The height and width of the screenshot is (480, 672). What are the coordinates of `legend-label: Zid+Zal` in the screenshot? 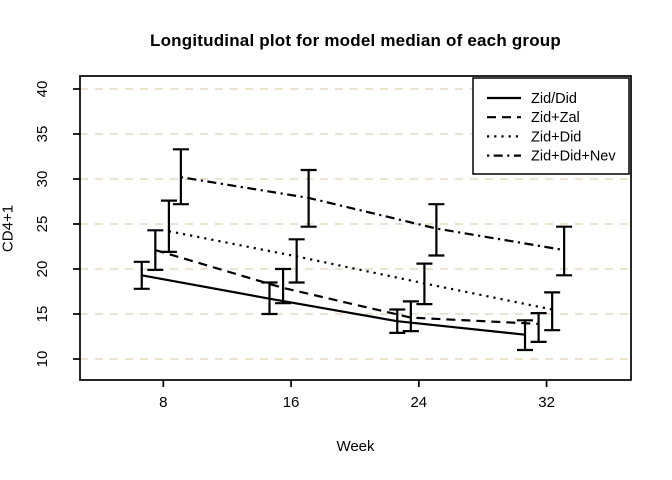 It's located at (555, 118).